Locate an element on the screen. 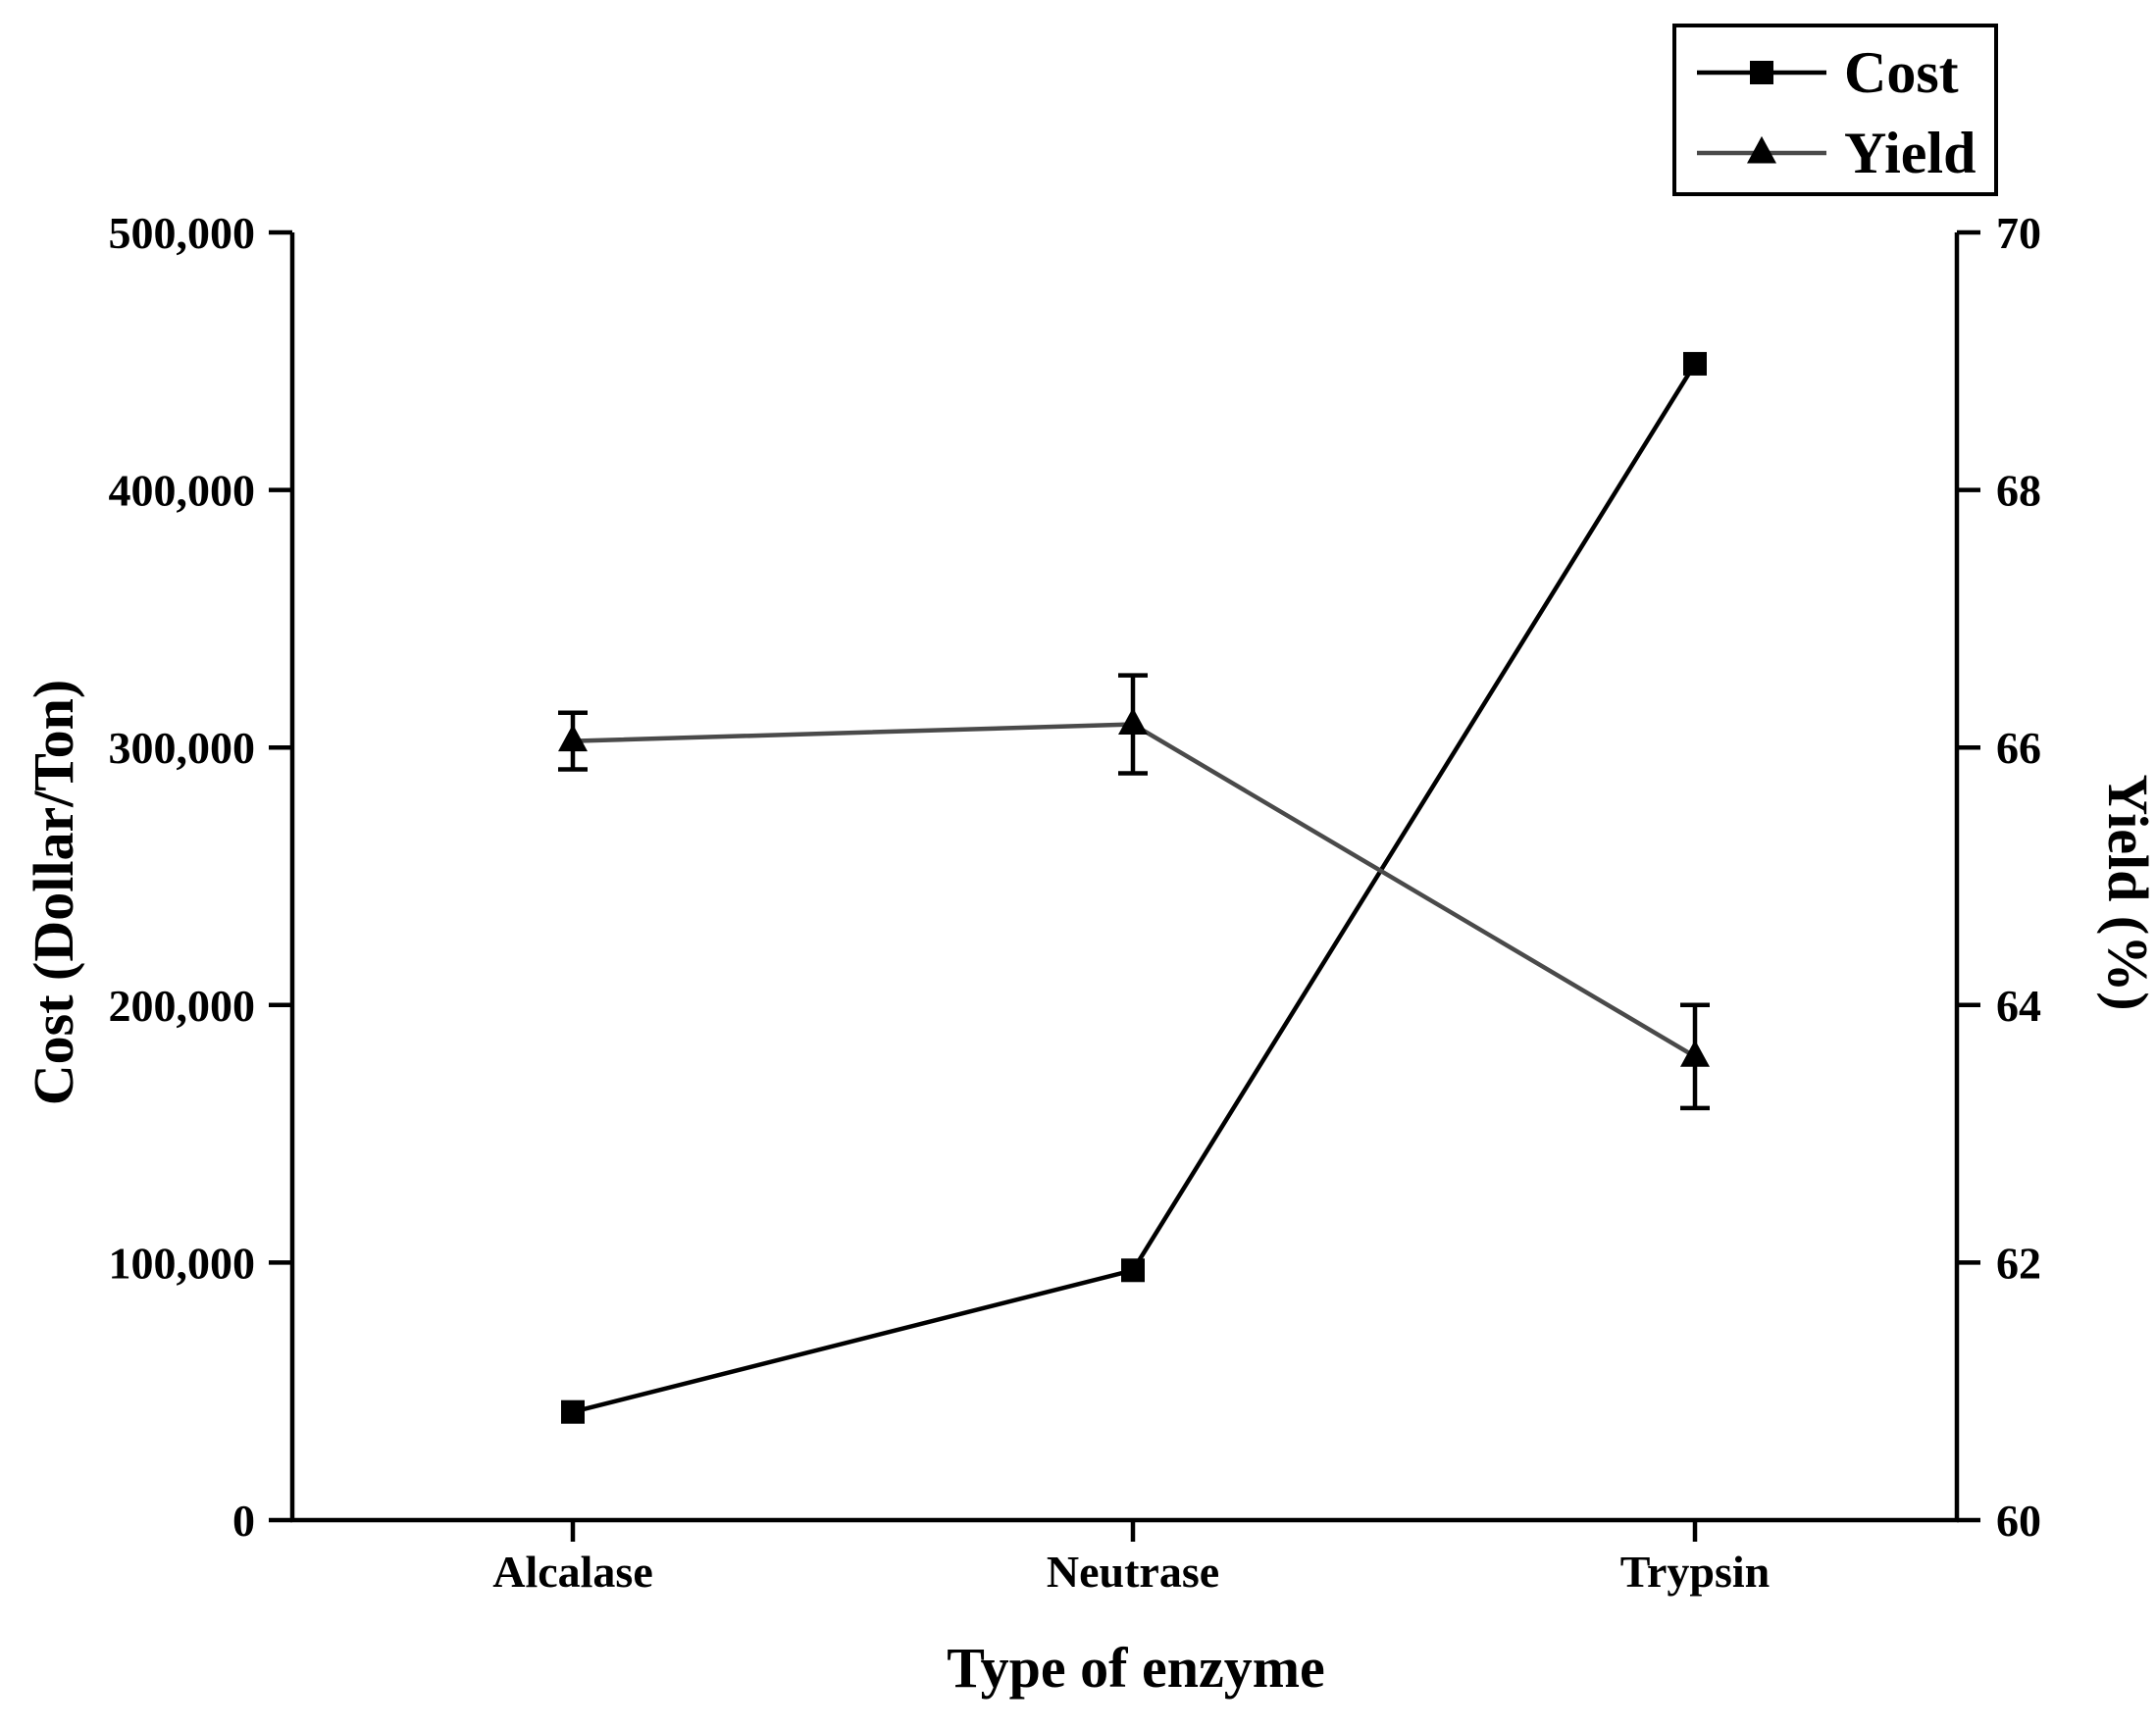 This screenshot has height=1729, width=2156. y-right-tick-label: 68 is located at coordinates (2018, 491).